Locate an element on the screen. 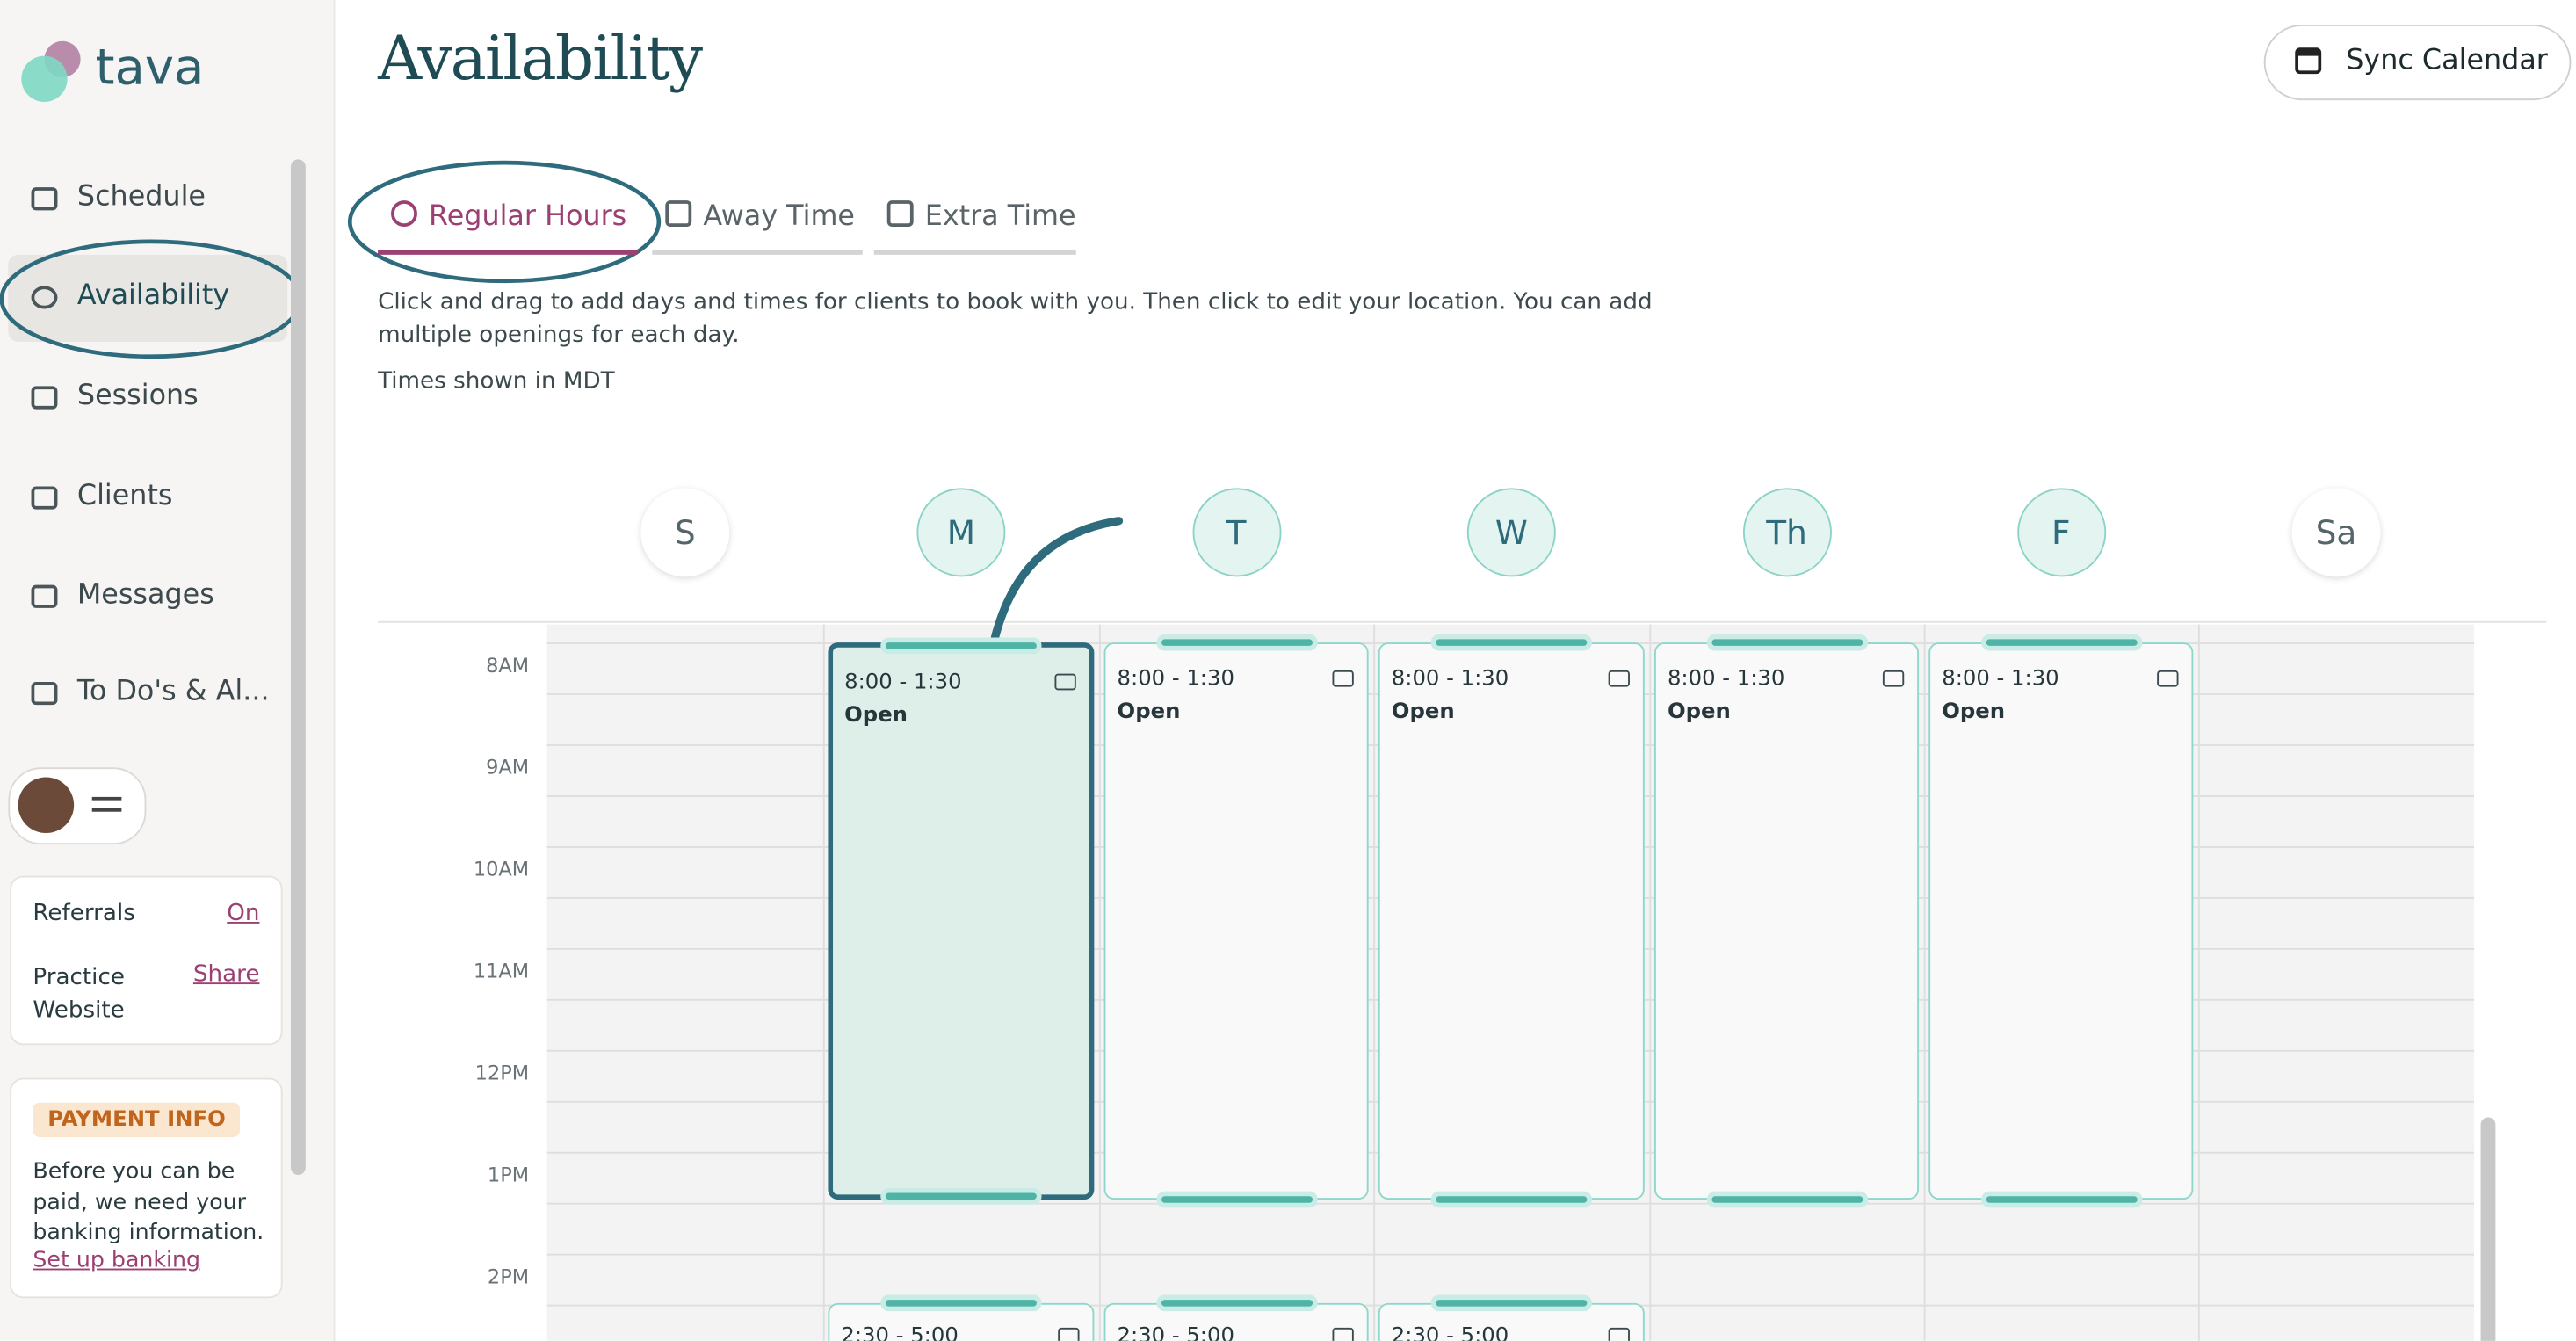 The image size is (2576, 1341). tab-label: Away Time is located at coordinates (779, 217).